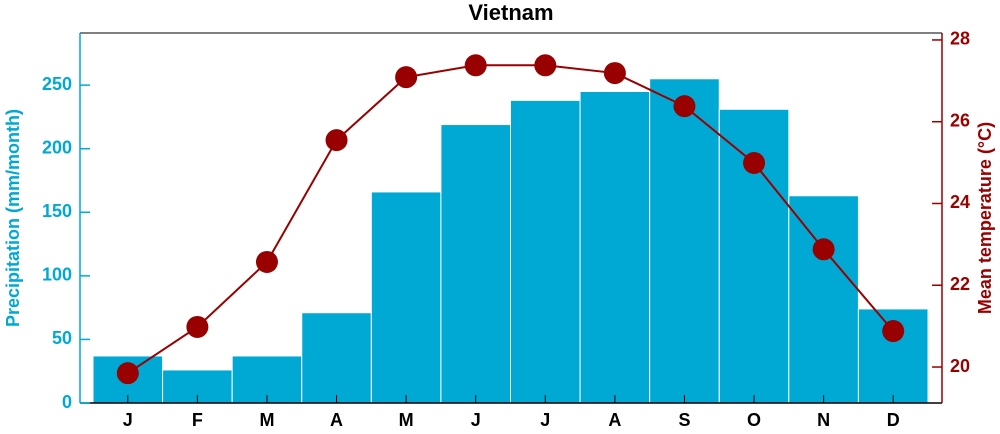  I want to click on y-tick-label: 250, so click(57, 84).